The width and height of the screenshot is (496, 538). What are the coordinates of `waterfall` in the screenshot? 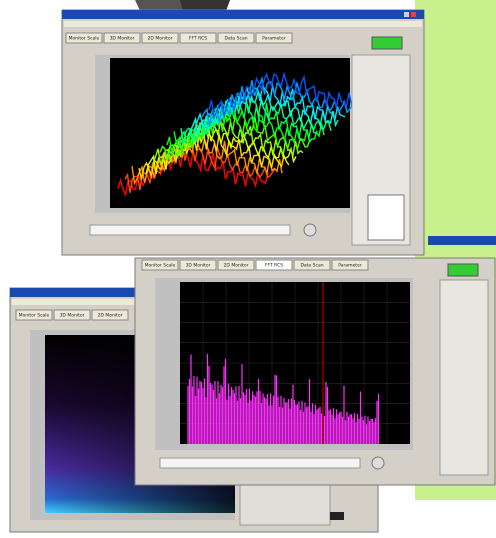 It's located at (238, 134).